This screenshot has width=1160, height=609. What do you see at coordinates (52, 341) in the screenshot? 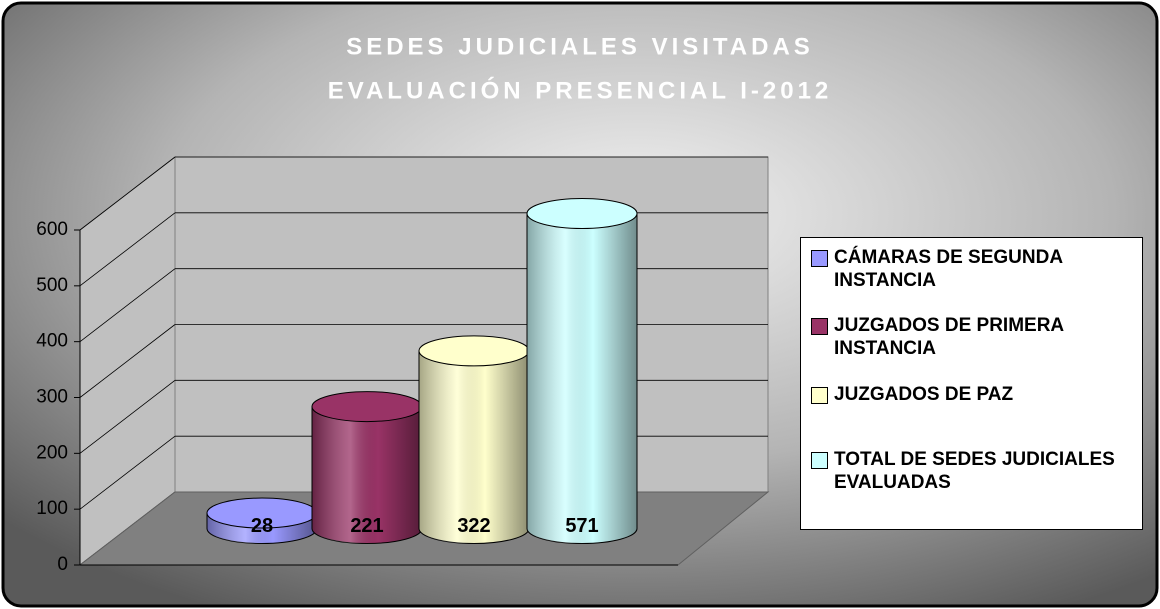
I see `y-tick-label: 400` at bounding box center [52, 341].